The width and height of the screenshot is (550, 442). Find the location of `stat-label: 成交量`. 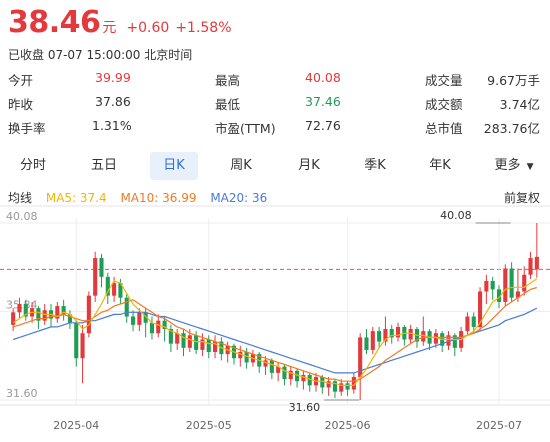

stat-label: 成交量 is located at coordinates (444, 80).